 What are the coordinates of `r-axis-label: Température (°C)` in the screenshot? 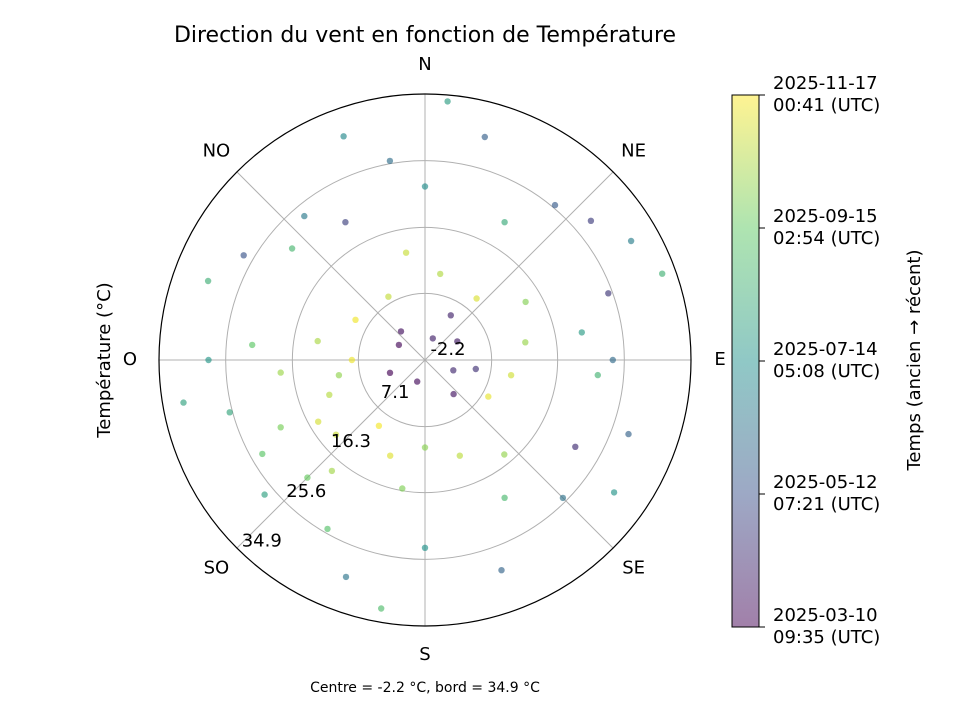 It's located at (104, 360).